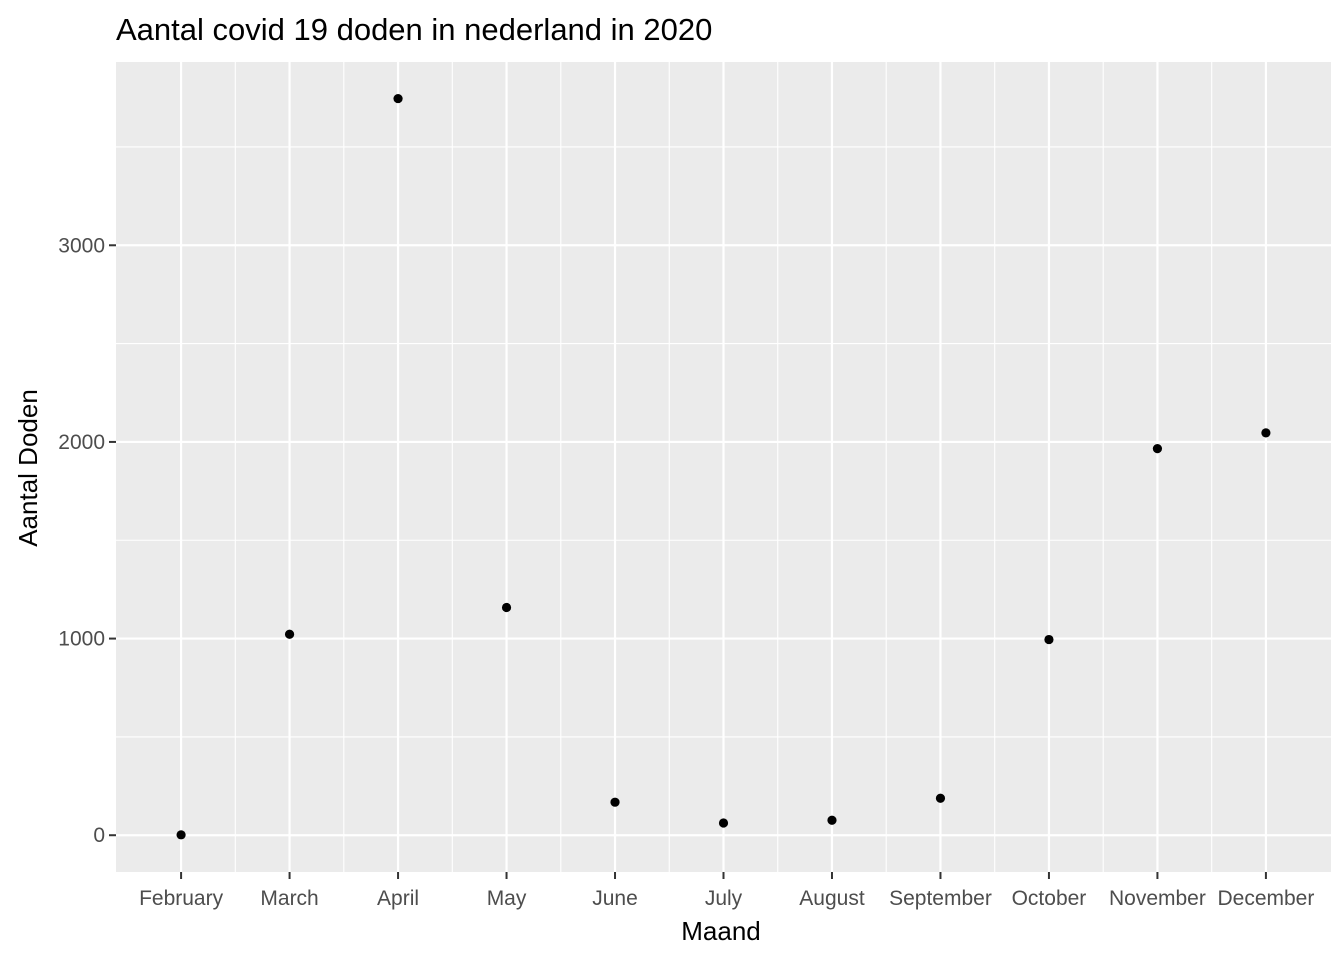  What do you see at coordinates (289, 898) in the screenshot?
I see `x-tick-label: March` at bounding box center [289, 898].